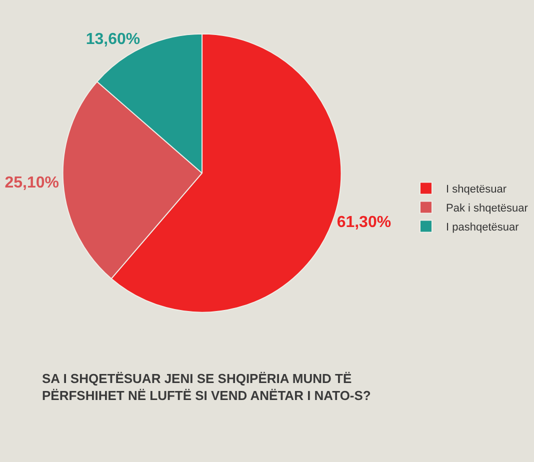 The width and height of the screenshot is (534, 462). I want to click on legend-label: Pak i shqetësuar, so click(487, 208).